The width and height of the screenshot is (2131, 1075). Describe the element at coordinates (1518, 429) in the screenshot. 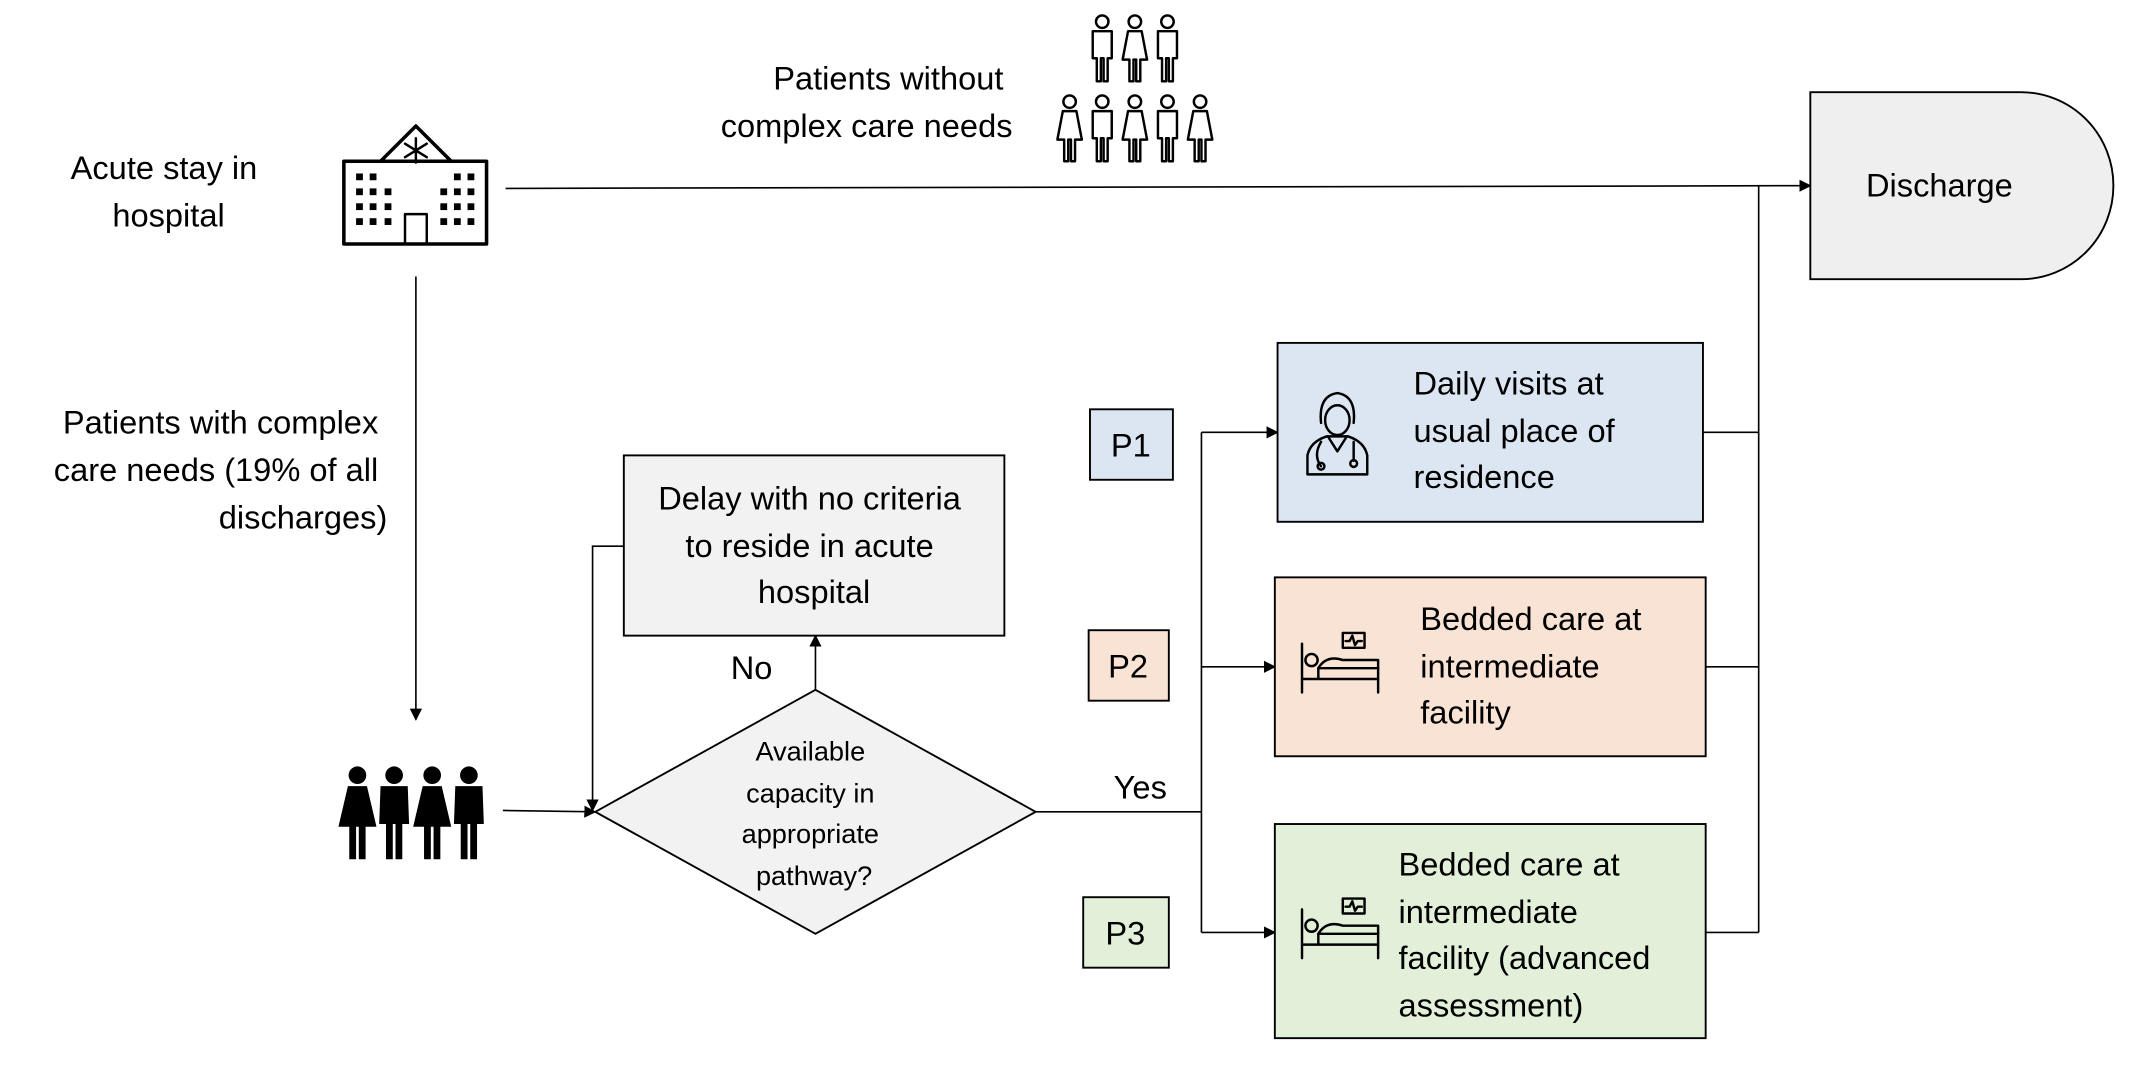

I see `p1-pathway-text: Daily visits at usual place of residence` at that location.